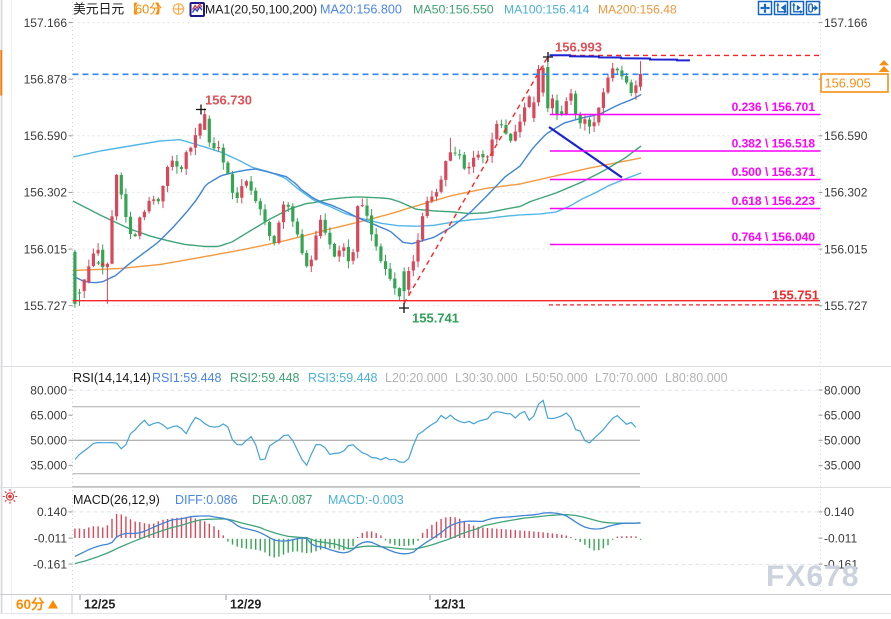  What do you see at coordinates (696, 378) in the screenshot?
I see `svg-text: L80:80.000` at bounding box center [696, 378].